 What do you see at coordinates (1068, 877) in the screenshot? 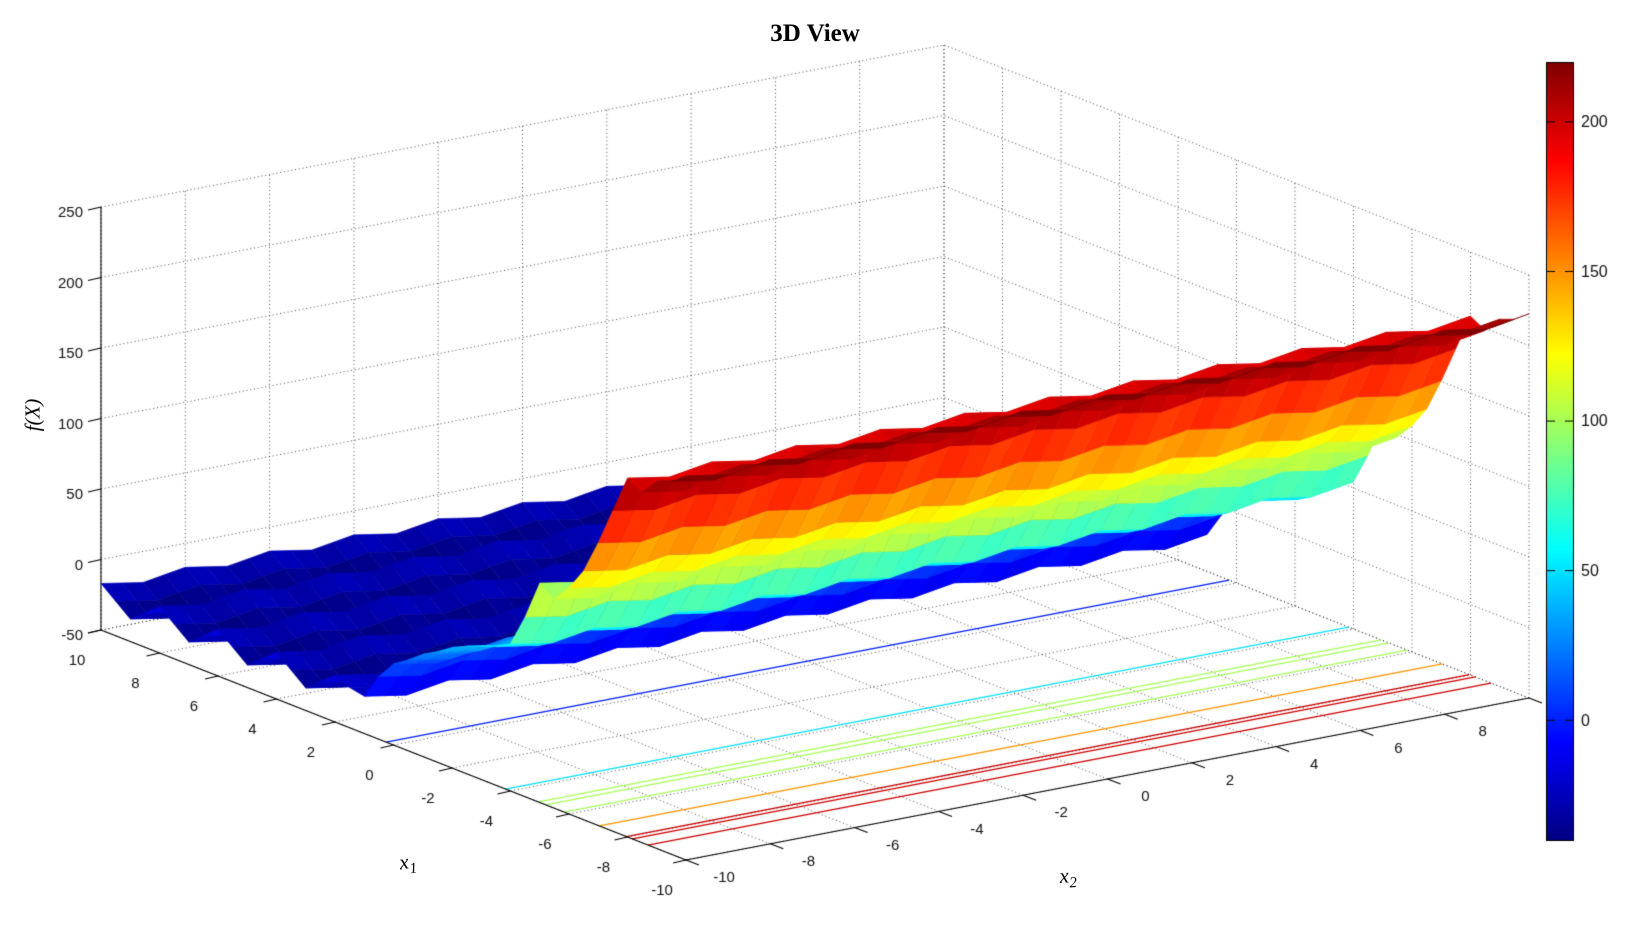
I see `x2-axis-label: x2` at bounding box center [1068, 877].